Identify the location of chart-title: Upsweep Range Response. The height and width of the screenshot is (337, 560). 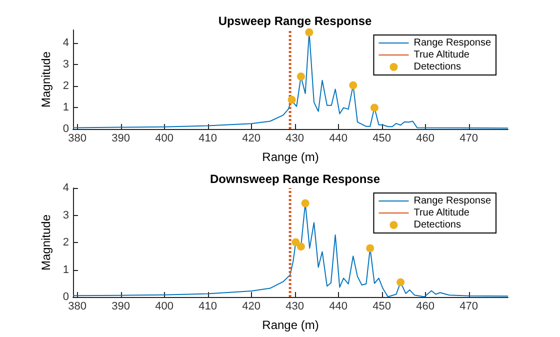
(295, 21).